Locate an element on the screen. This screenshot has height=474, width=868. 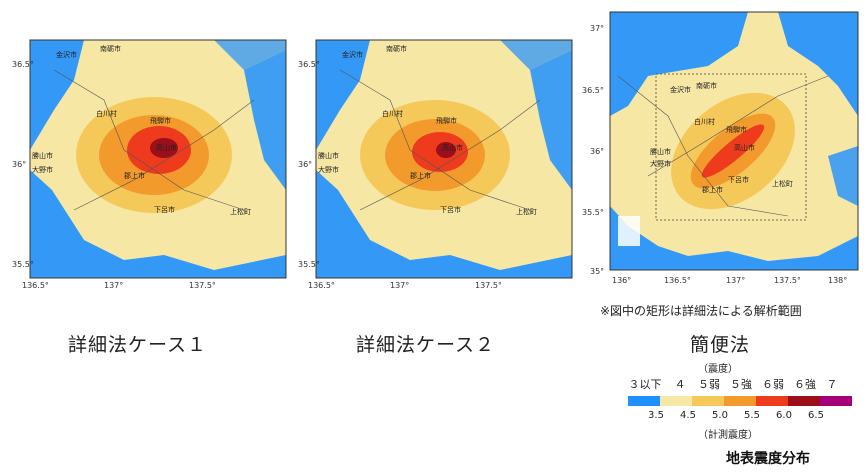
figure-title: 地表震度分布 is located at coordinates (768, 459).